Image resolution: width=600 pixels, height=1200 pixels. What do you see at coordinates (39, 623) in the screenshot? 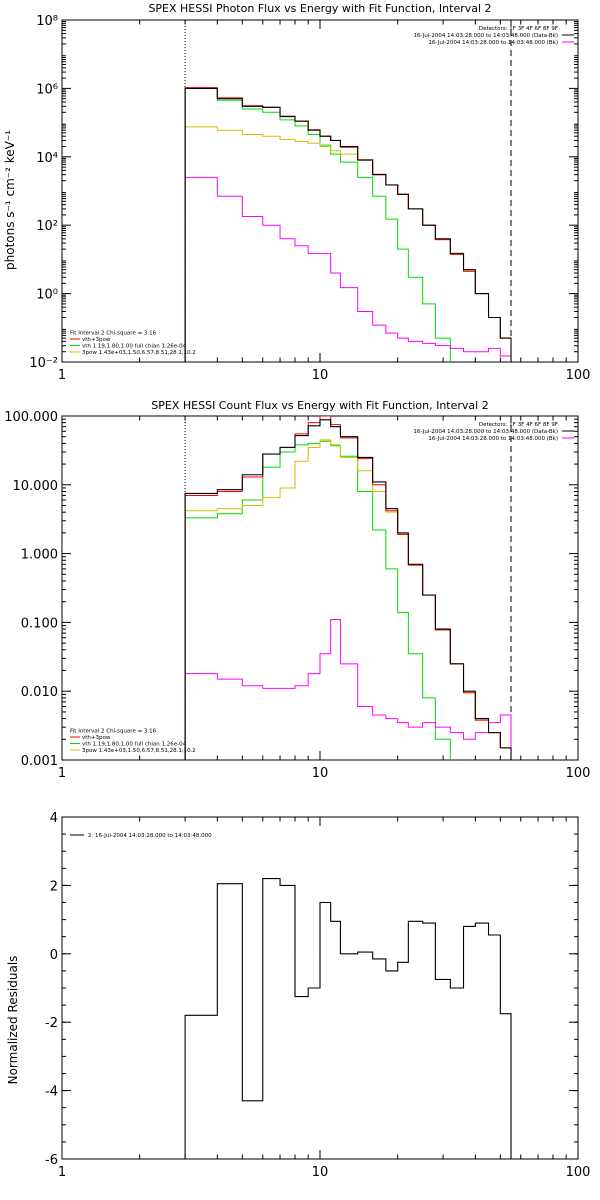
I see `y-tick-label: 0.100` at bounding box center [39, 623].